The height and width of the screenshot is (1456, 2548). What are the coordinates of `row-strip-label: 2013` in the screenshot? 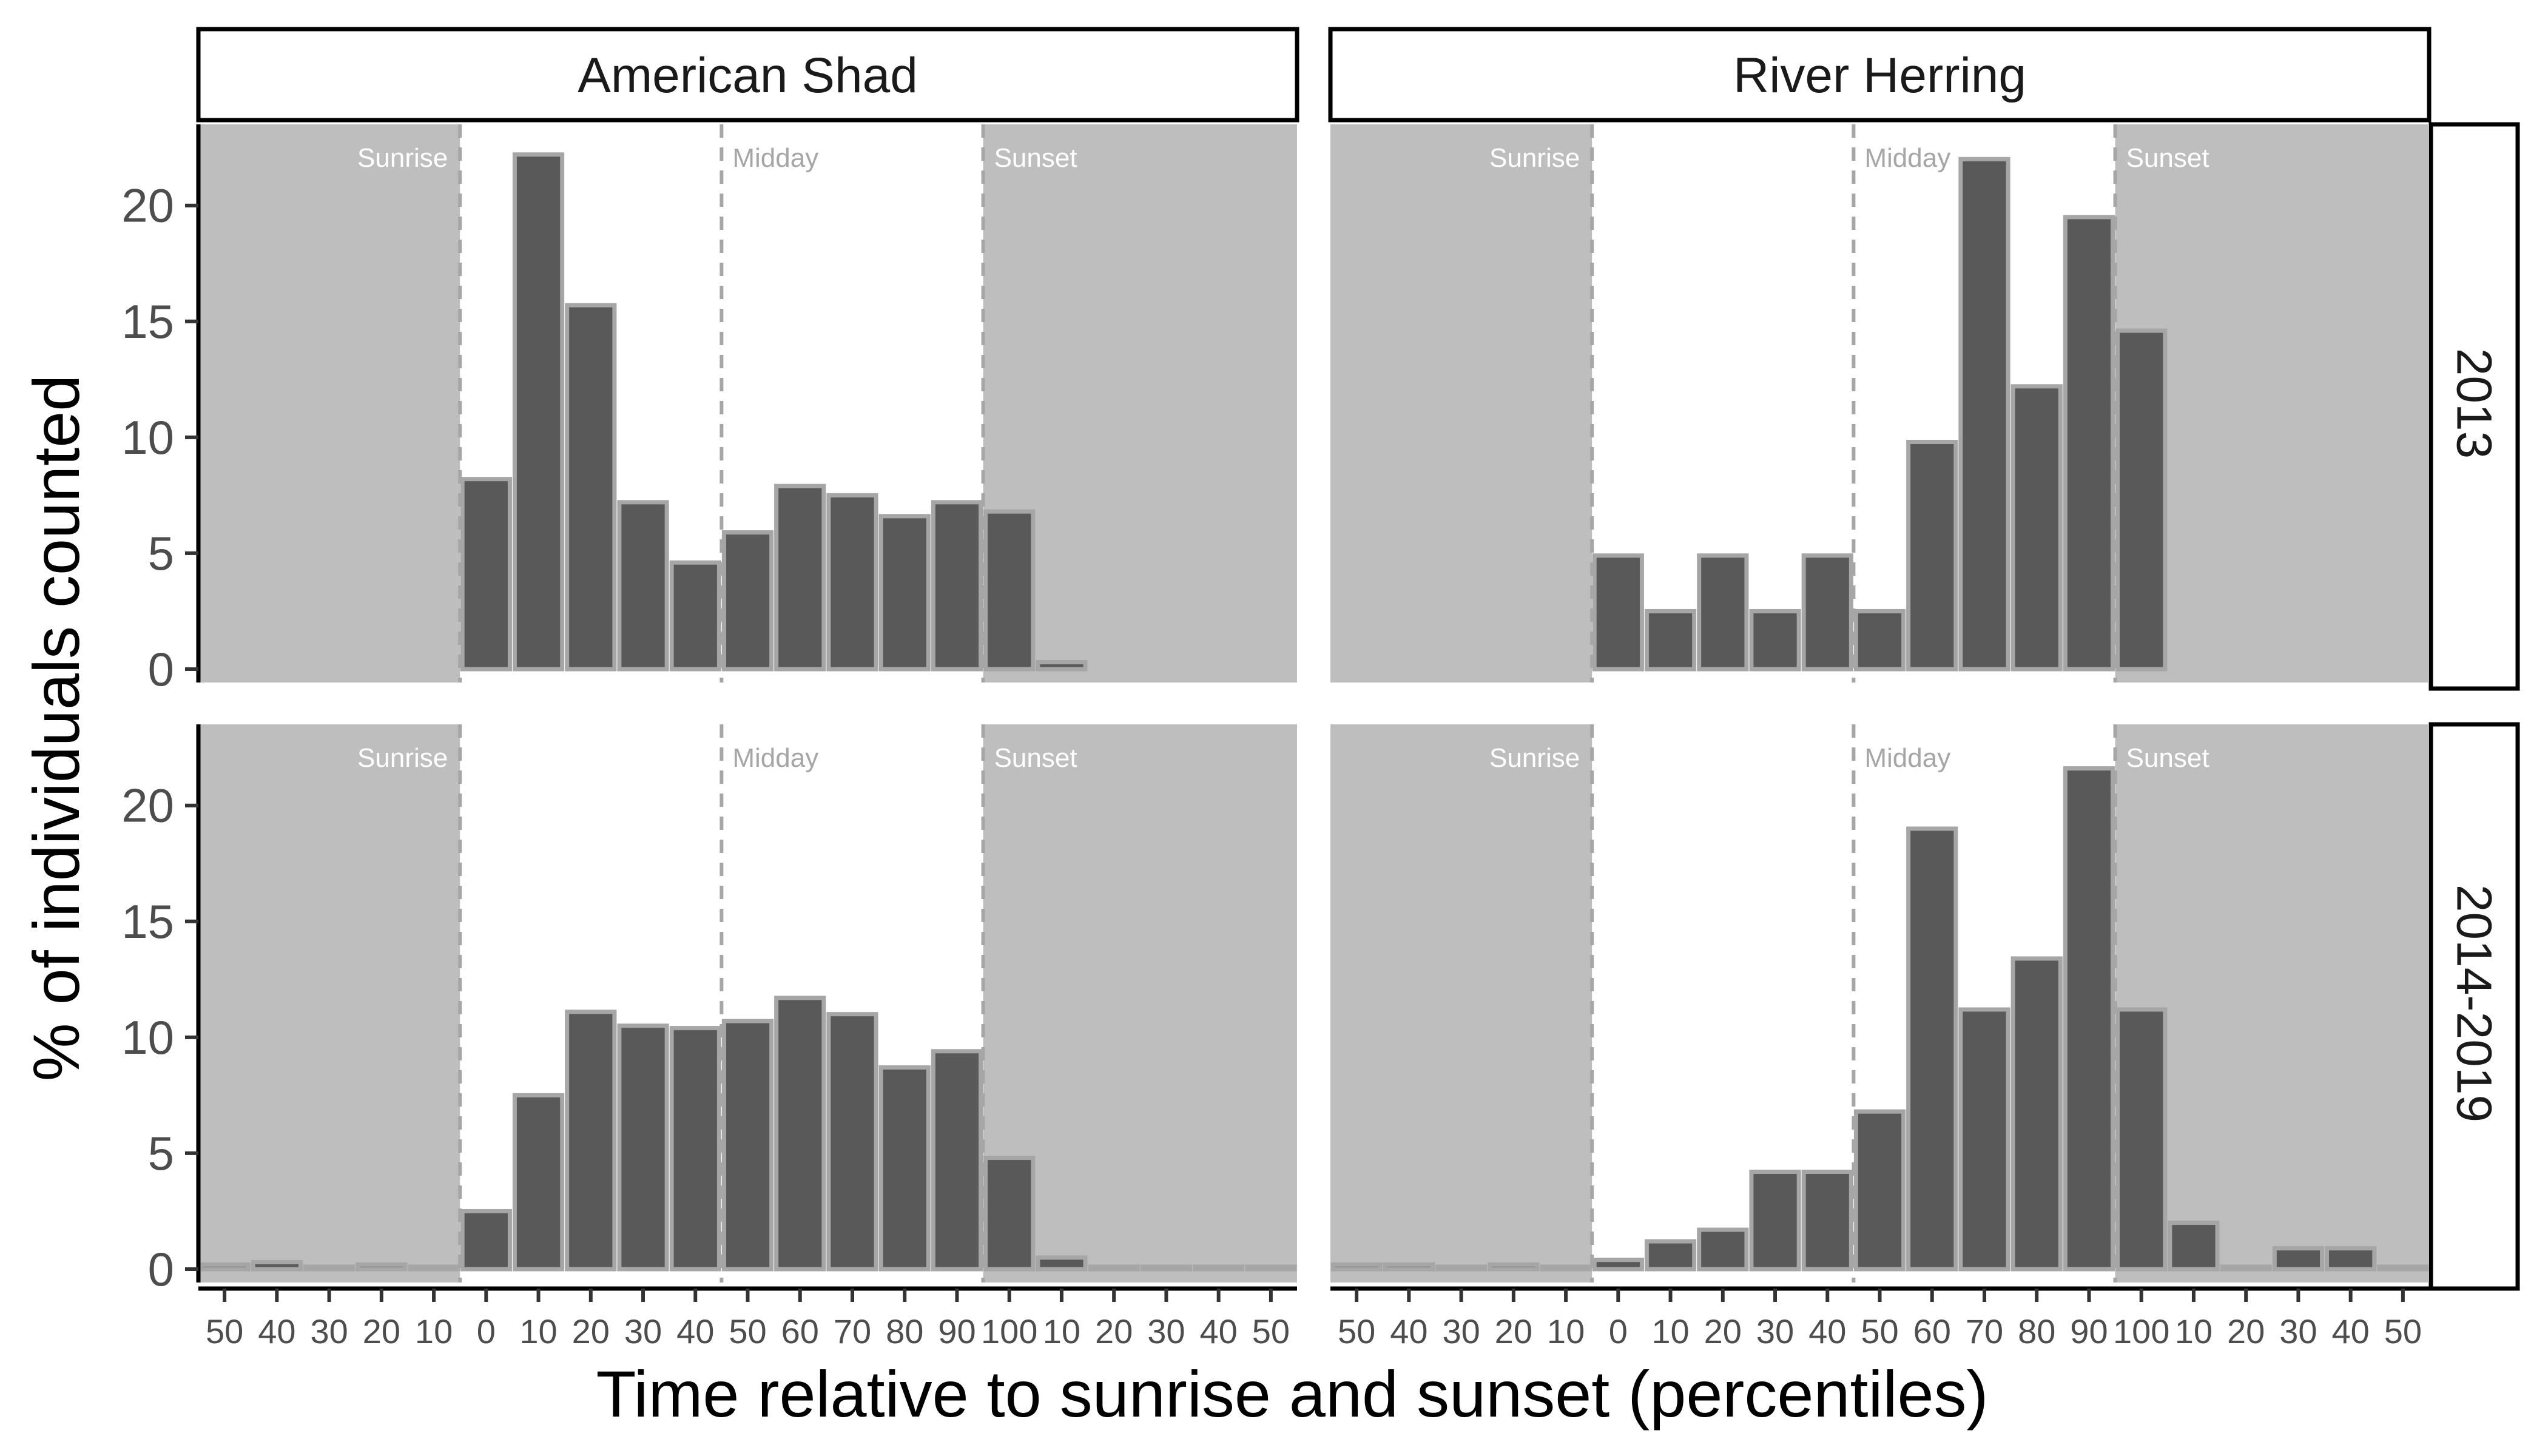 It's located at (2474, 403).